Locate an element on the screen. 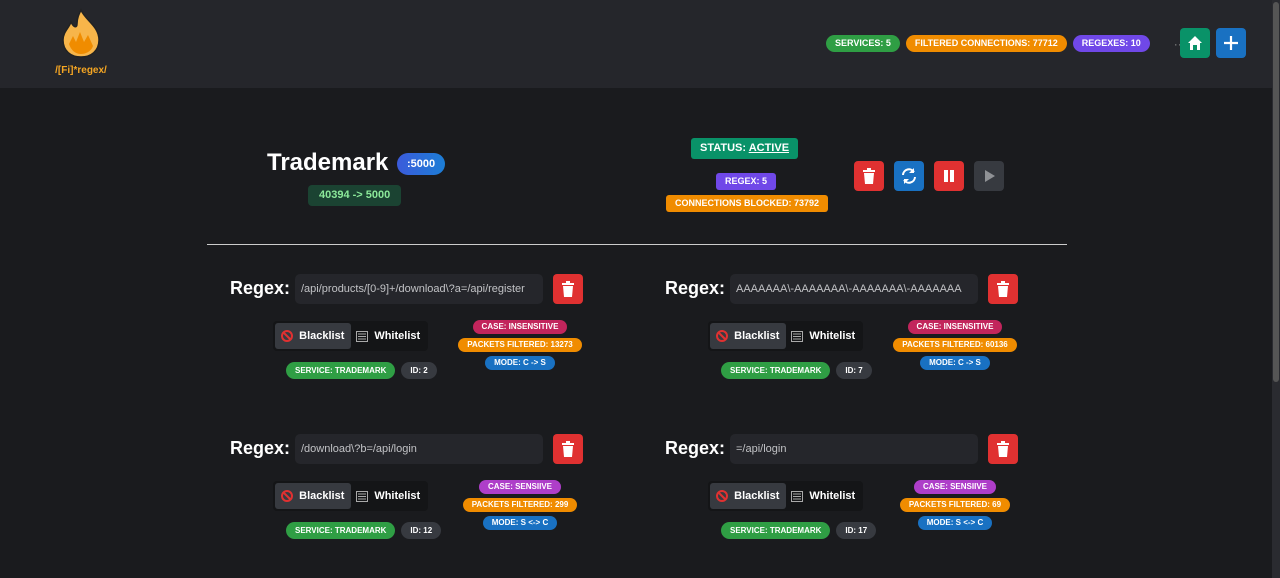  home-button is located at coordinates (1195, 43).